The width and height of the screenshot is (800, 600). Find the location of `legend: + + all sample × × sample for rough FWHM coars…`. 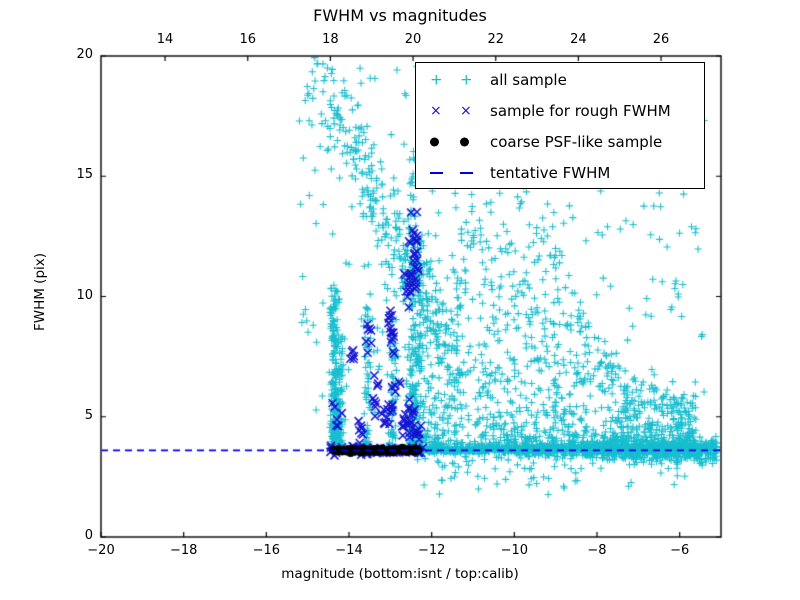

legend: + + all sample × × sample for rough FWHM coars… is located at coordinates (560, 125).